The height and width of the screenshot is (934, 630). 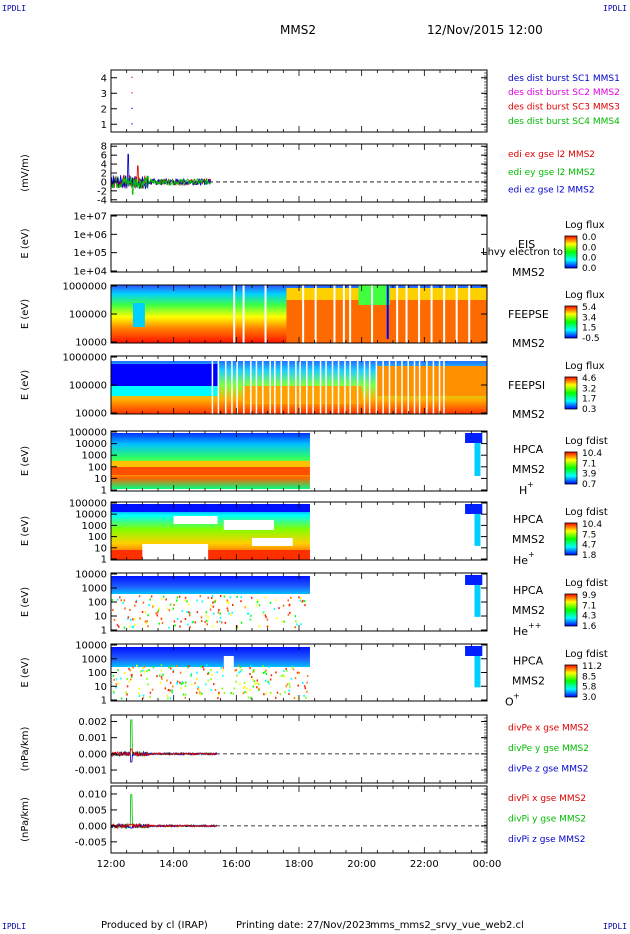 I want to click on spectrogram-late-hpca_he, so click(x=474, y=509).